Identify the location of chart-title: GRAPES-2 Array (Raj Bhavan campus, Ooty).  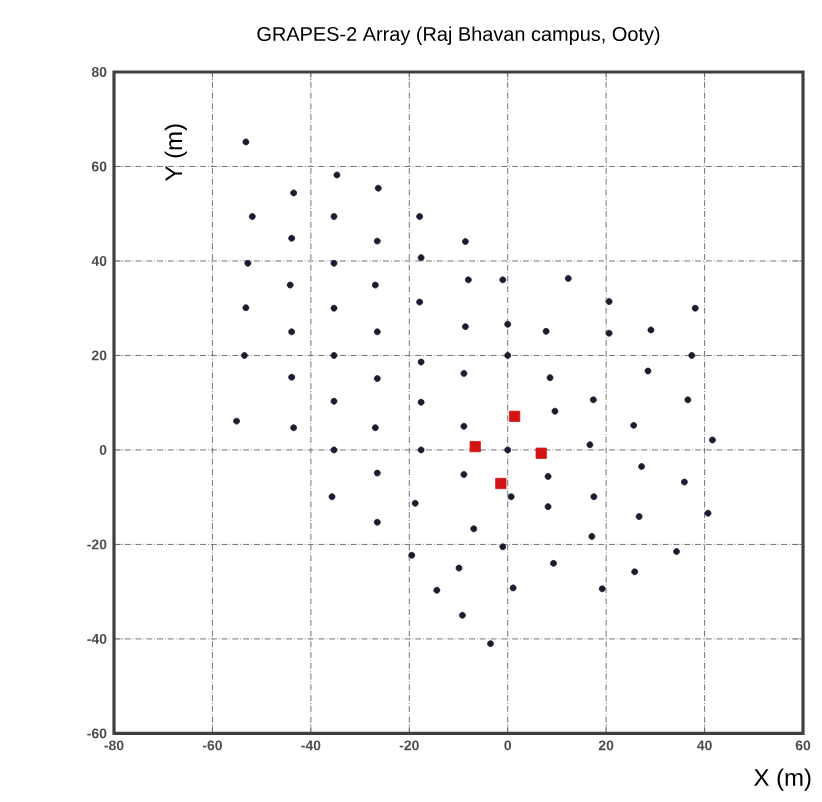
(458, 35).